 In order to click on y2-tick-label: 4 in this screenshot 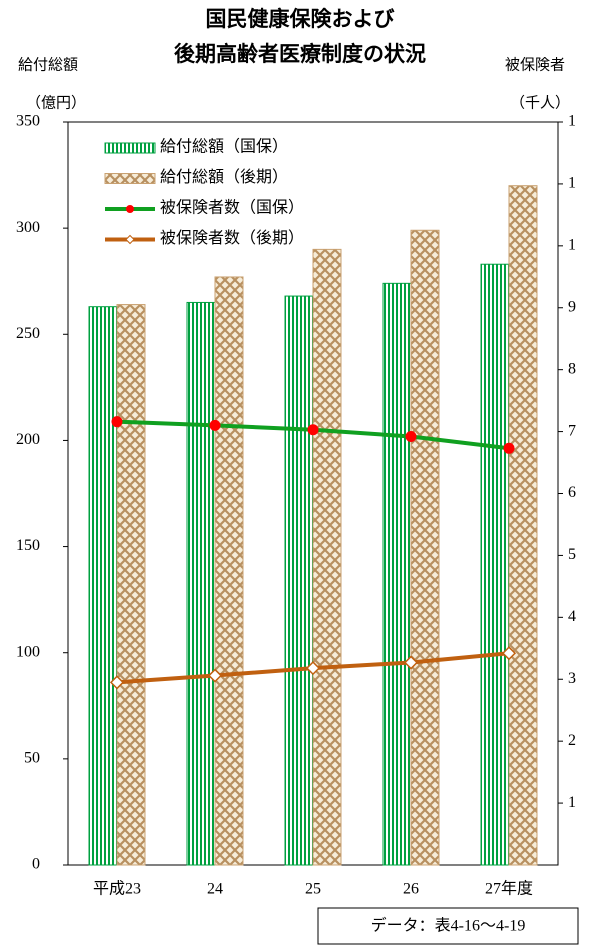, I will do `click(572, 616)`.